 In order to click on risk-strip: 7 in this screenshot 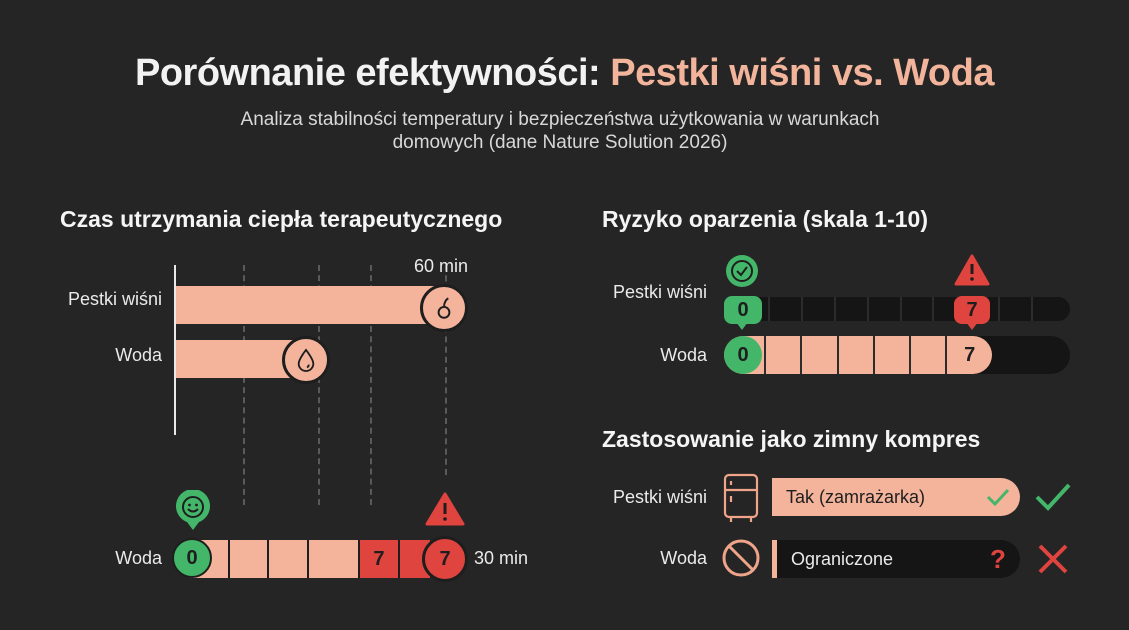, I will do `click(310, 559)`.